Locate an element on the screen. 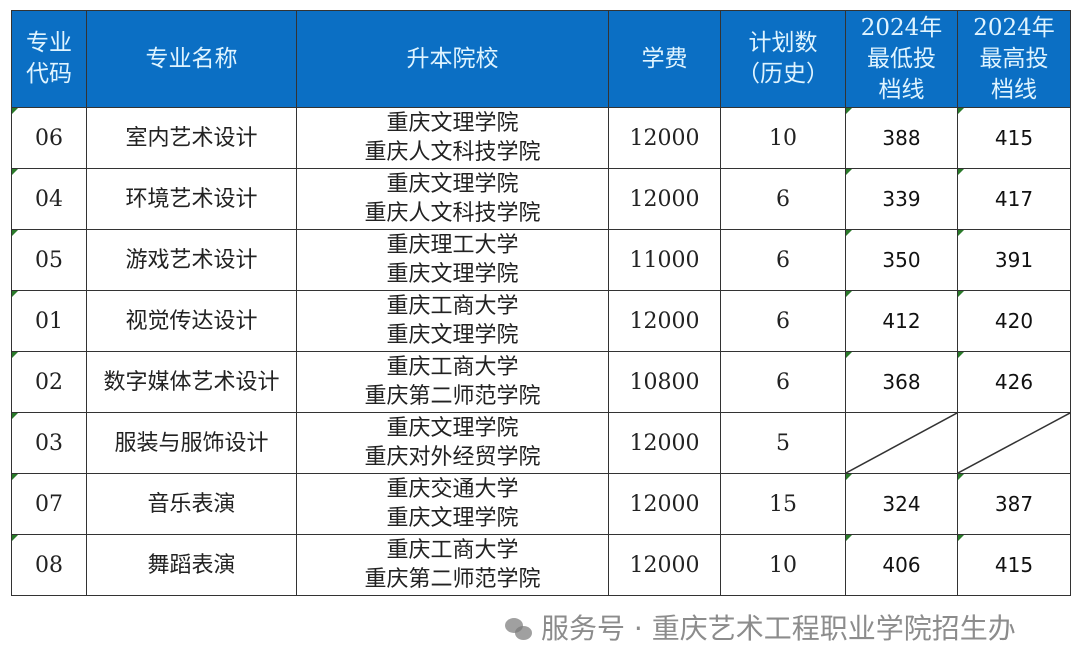  table-row: 03 服装与服饰设计 重庆文理学院 重庆对外经贸学院 12000 5 is located at coordinates (541, 443).